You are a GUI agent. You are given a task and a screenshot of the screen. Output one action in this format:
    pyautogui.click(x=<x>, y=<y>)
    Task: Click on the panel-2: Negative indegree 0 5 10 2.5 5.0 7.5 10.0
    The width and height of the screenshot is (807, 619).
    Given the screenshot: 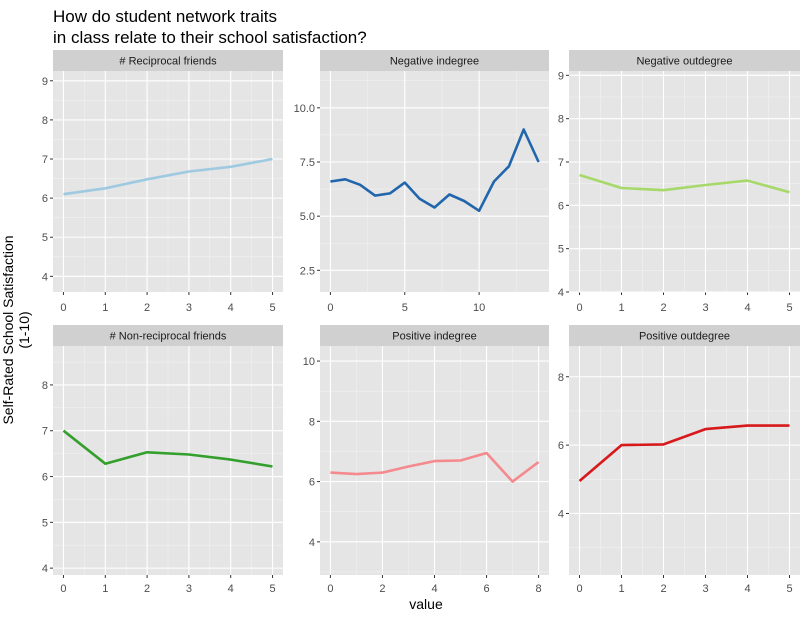 What is the action you would take?
    pyautogui.click(x=421, y=182)
    